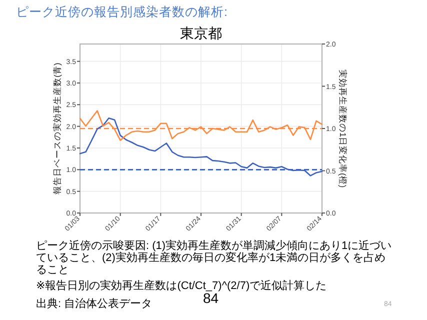  What do you see at coordinates (214, 258) in the screenshot?
I see `text: ピーク近傍の示唆要因: (1)実効再生産数が単調減少傾向にあり1に近づいていること、(2)実効再生産数の毎日の変化率が1未満の日が多くを占めること` at bounding box center [214, 258].